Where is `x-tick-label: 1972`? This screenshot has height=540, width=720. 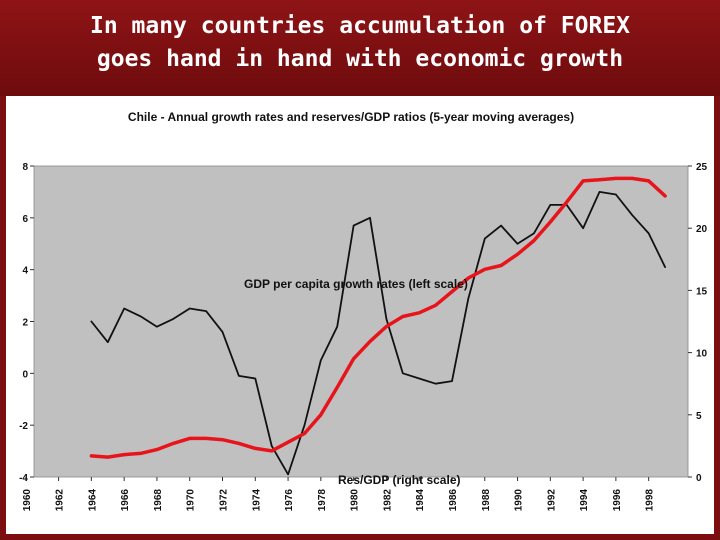 x-tick-label: 1972 is located at coordinates (223, 500).